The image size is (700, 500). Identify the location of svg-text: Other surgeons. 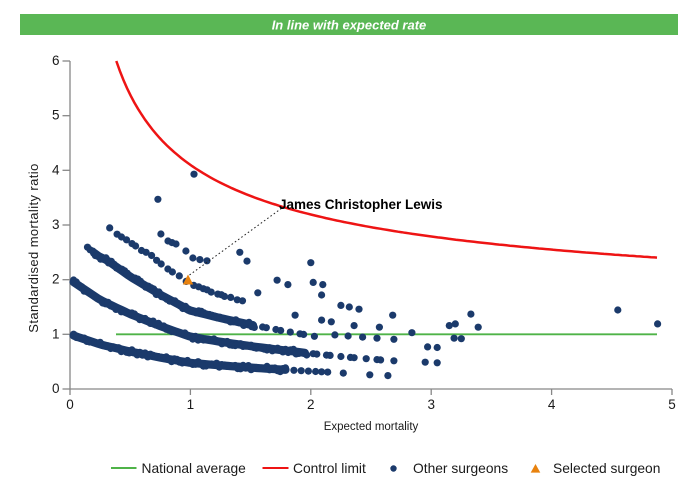
(460, 468).